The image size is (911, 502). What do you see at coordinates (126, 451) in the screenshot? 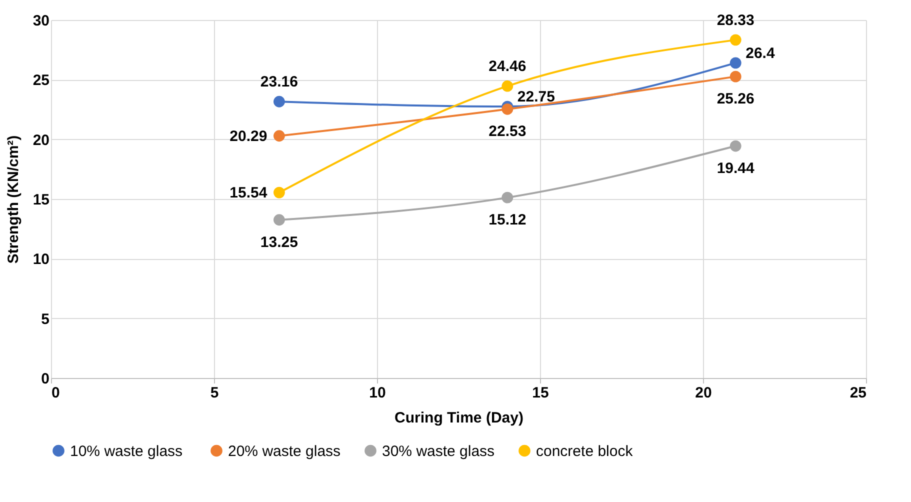
I see `legend-label: 10% waste glass` at bounding box center [126, 451].